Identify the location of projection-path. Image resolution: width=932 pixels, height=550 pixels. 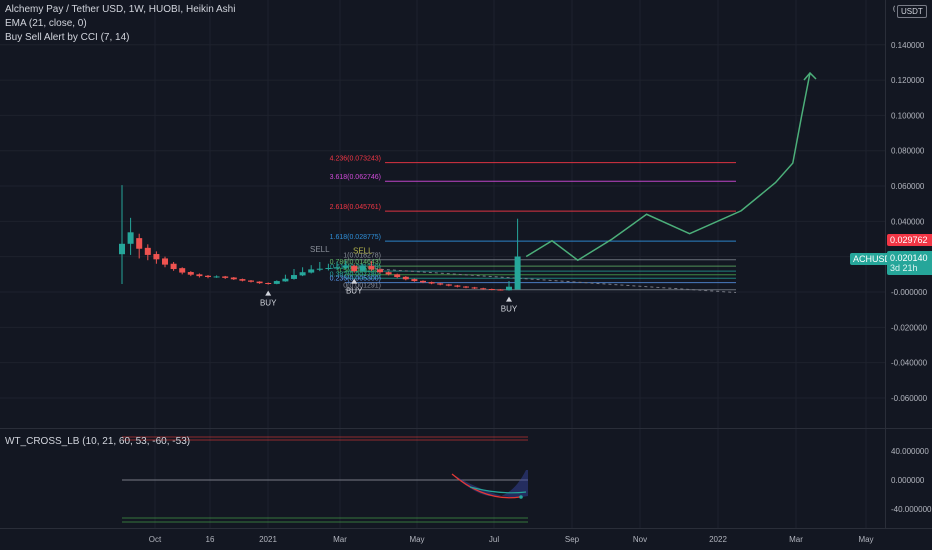
(671, 166).